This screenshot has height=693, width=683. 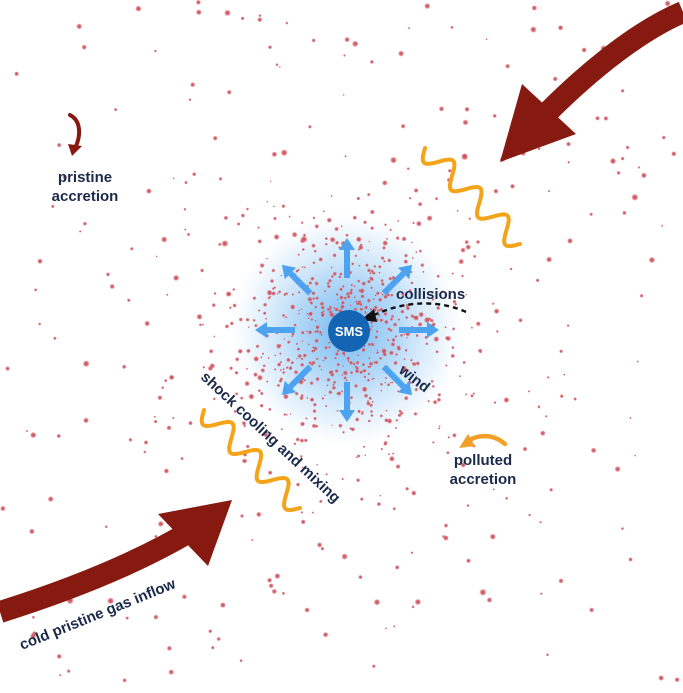 What do you see at coordinates (405, 388) in the screenshot?
I see `wind-arrow-head-icon` at bounding box center [405, 388].